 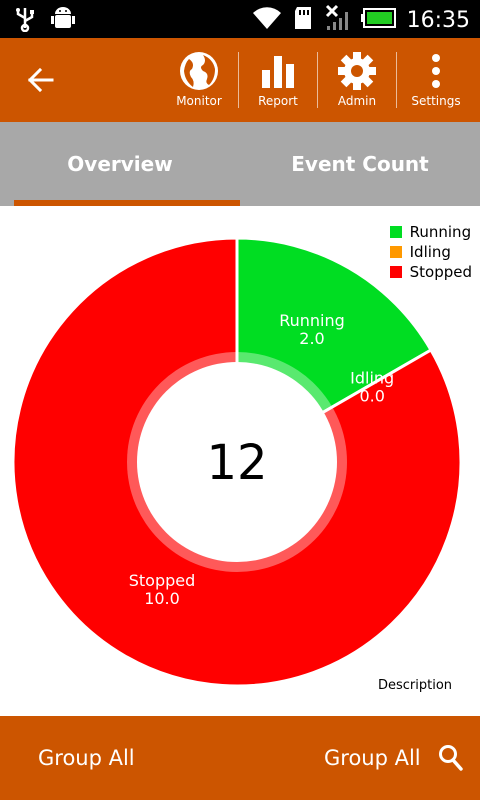 I want to click on slice-value-stopped: 10.0, so click(x=162, y=598).